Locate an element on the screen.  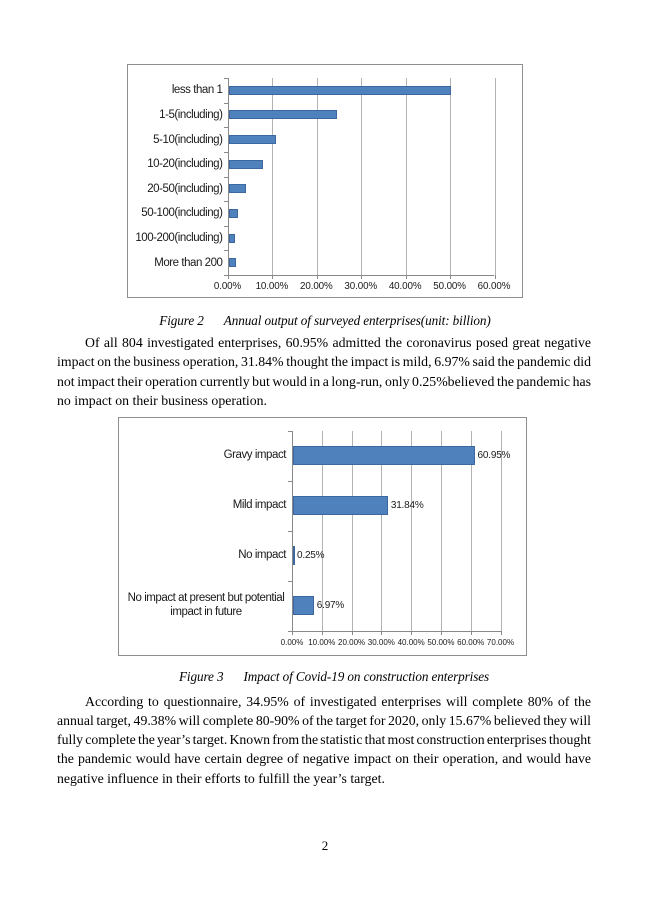
category-label: No impact is located at coordinates (206, 556).